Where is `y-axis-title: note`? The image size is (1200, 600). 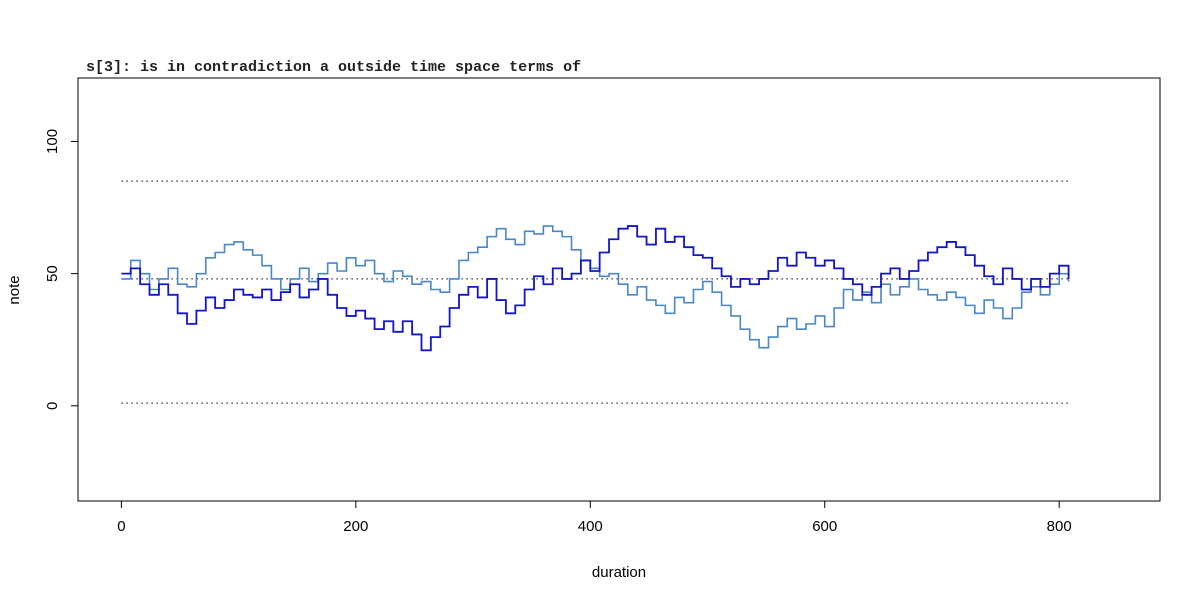
y-axis-title: note is located at coordinates (14, 289).